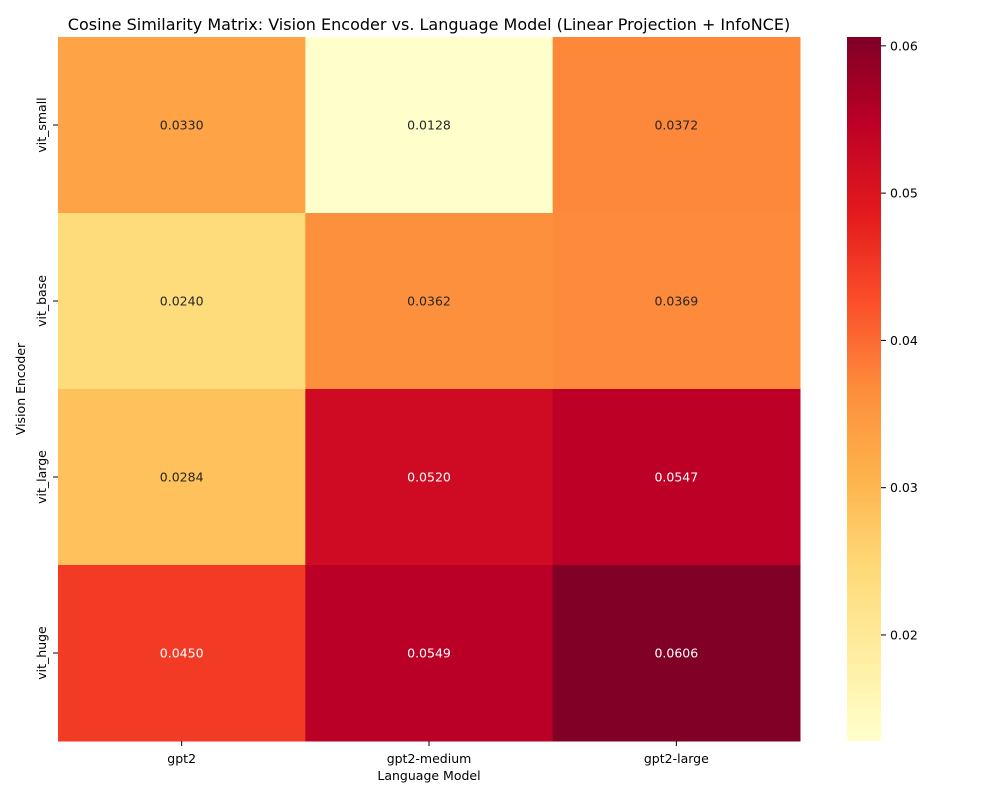 This screenshot has width=1000, height=800. What do you see at coordinates (429, 758) in the screenshot?
I see `x-tick-label: gpt2-medium` at bounding box center [429, 758].